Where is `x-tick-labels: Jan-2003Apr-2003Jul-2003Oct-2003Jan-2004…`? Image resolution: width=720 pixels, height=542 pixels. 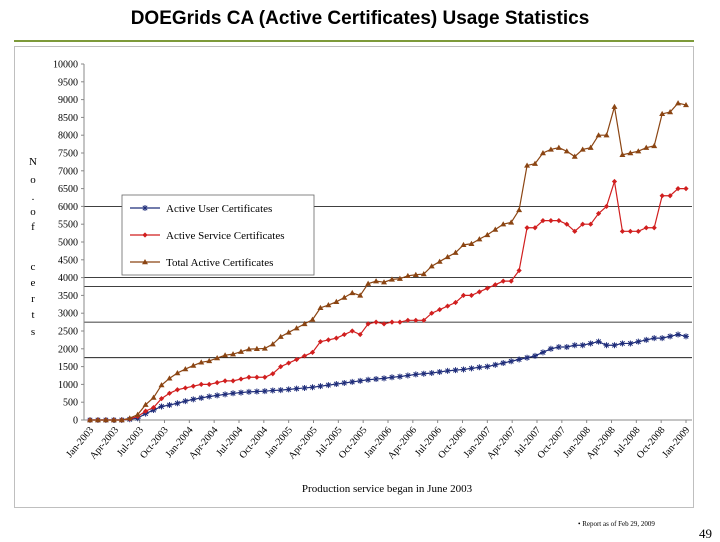 x-tick-labels: Jan-2003Apr-2003Jul-2003Oct-2003Jan-2004… is located at coordinates (378, 443).